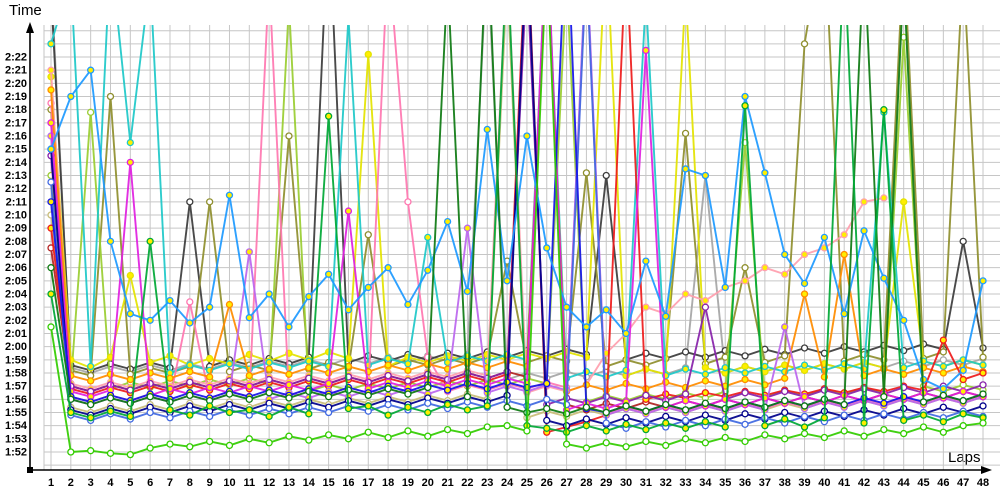  Describe the element at coordinates (16, 202) in the screenshot. I see `y-tick-label: 2:11` at that location.